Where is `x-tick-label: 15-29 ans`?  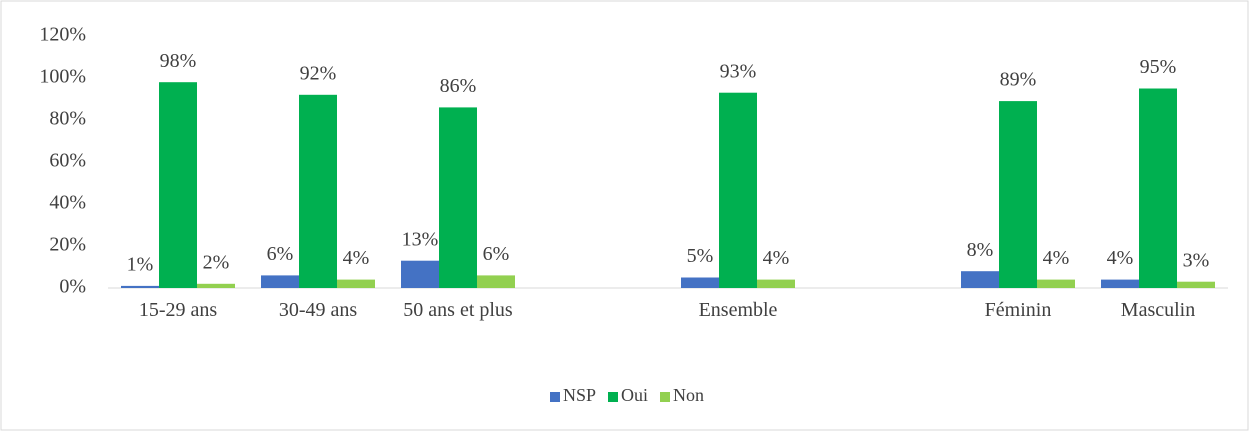
x-tick-label: 15-29 ans is located at coordinates (178, 310).